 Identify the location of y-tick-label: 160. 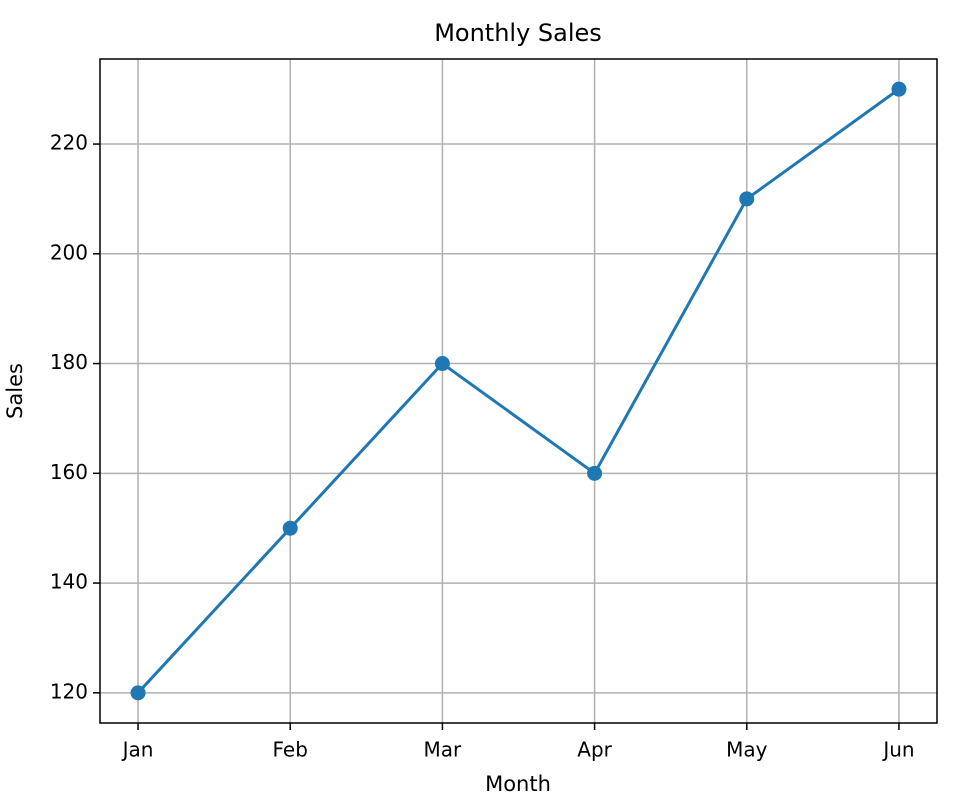
(69, 472).